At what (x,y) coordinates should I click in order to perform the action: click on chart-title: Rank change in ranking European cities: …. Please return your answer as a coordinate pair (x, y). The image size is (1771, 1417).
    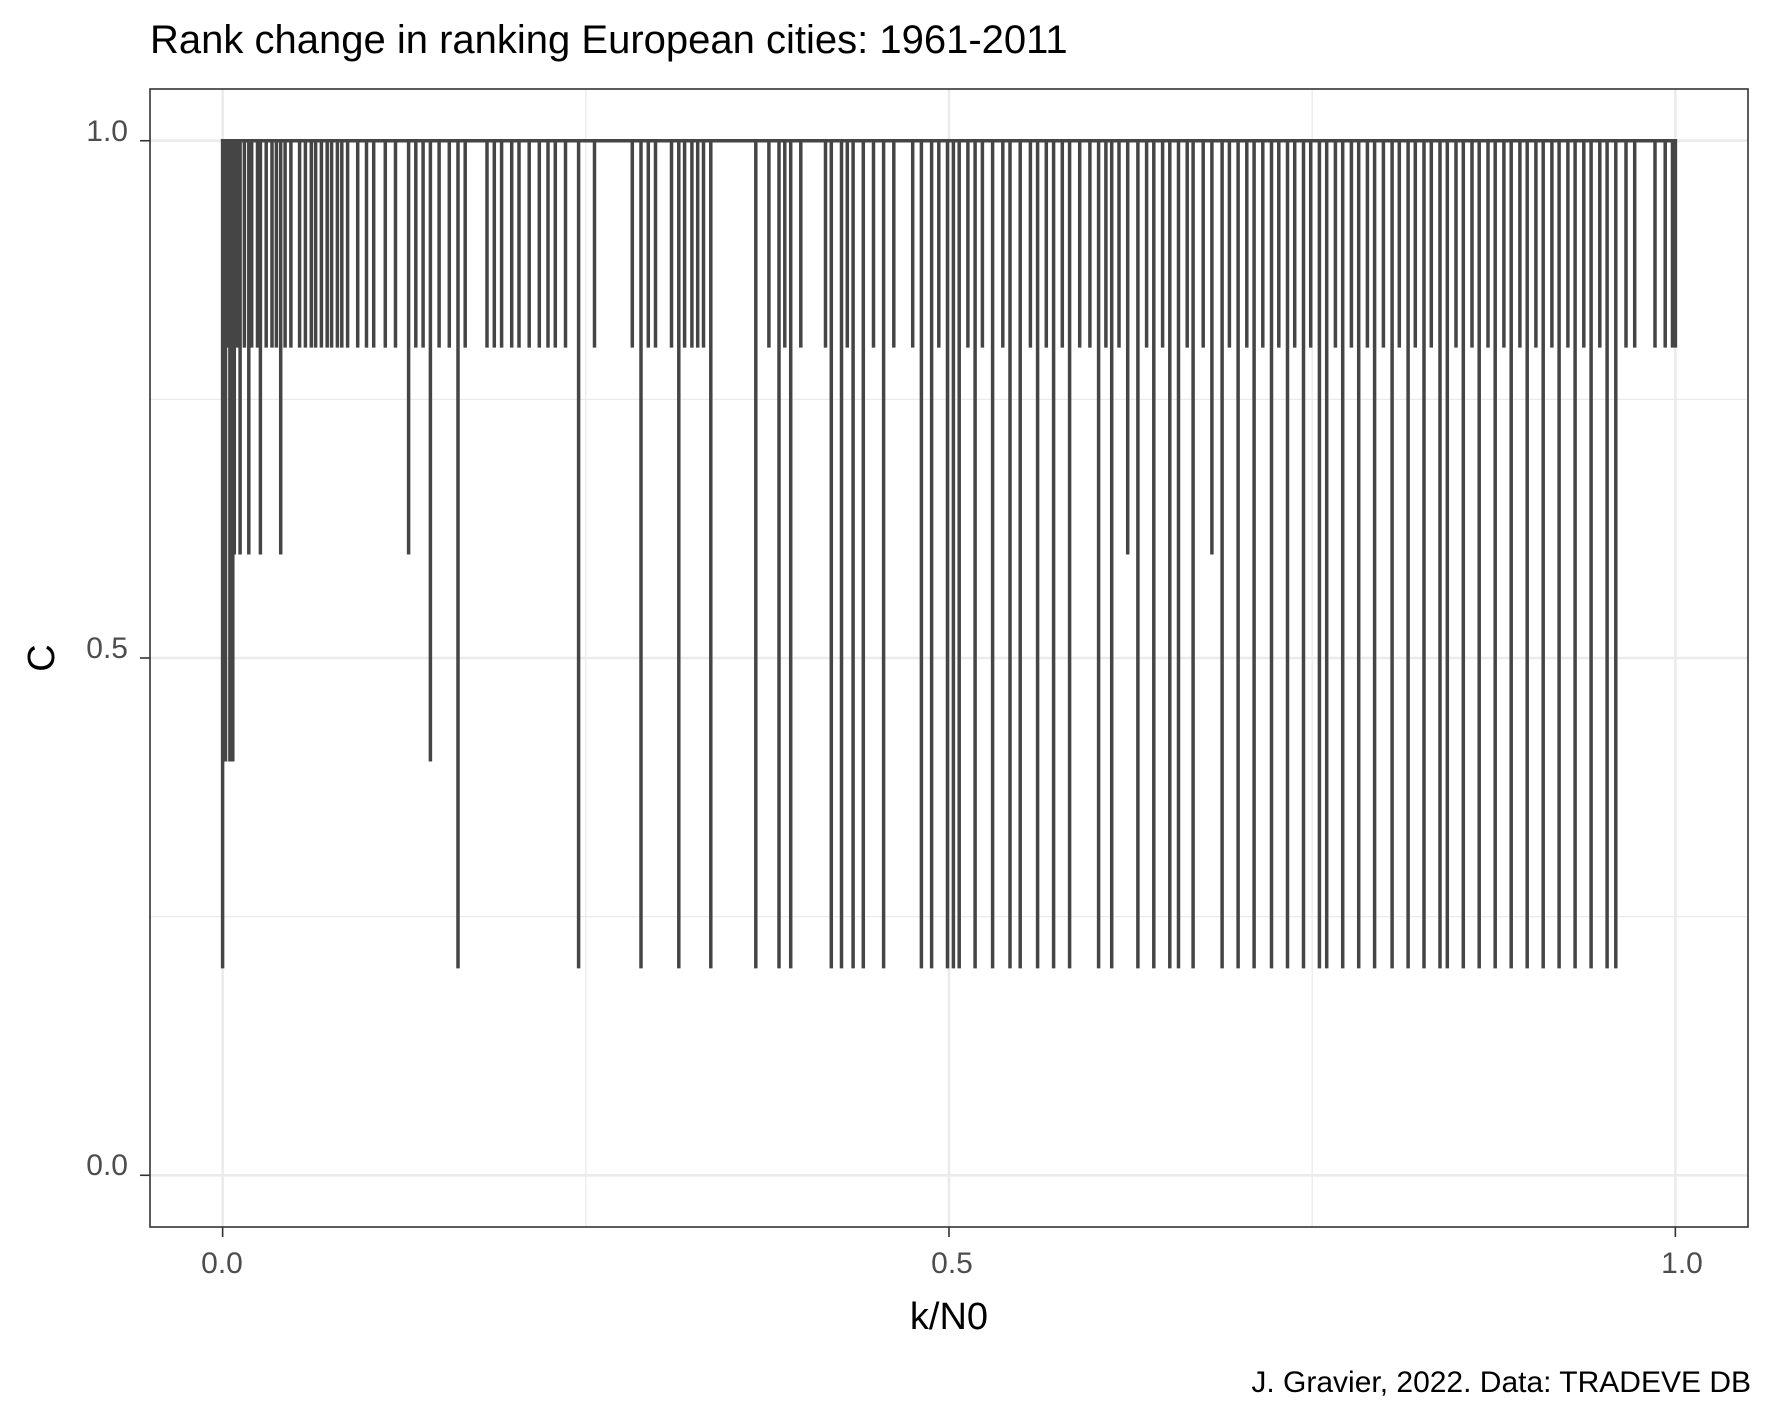
    Looking at the image, I should click on (609, 40).